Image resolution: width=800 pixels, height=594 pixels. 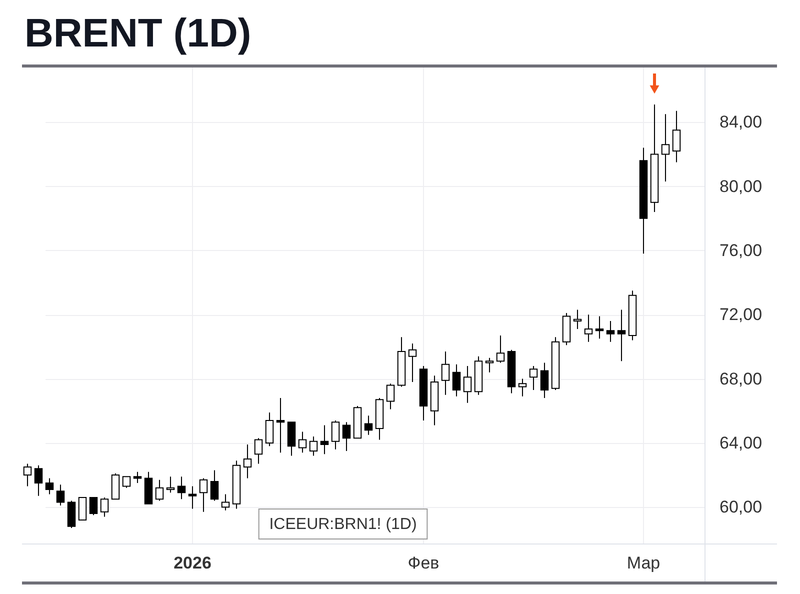 I want to click on y-tick-label: 76,00, so click(x=741, y=250).